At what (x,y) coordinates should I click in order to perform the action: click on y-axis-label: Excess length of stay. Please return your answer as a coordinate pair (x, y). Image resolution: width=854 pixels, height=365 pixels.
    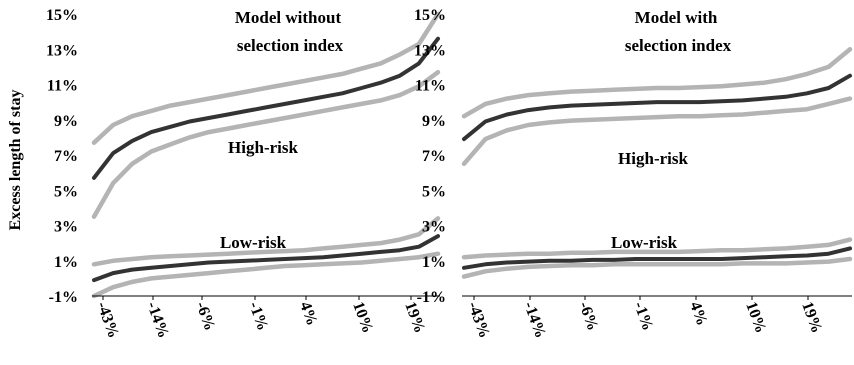
    Looking at the image, I should click on (15, 160).